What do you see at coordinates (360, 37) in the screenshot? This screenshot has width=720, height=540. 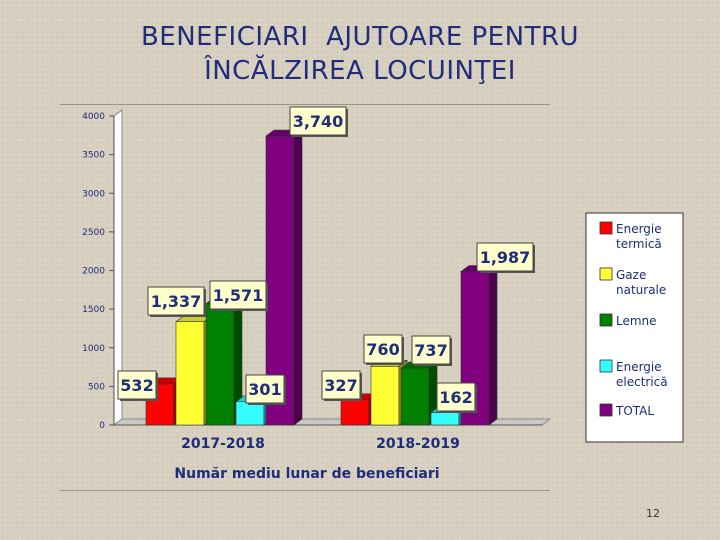 I see `title-line-1: BENEFICIARI AJUTOARE PENTRU` at bounding box center [360, 37].